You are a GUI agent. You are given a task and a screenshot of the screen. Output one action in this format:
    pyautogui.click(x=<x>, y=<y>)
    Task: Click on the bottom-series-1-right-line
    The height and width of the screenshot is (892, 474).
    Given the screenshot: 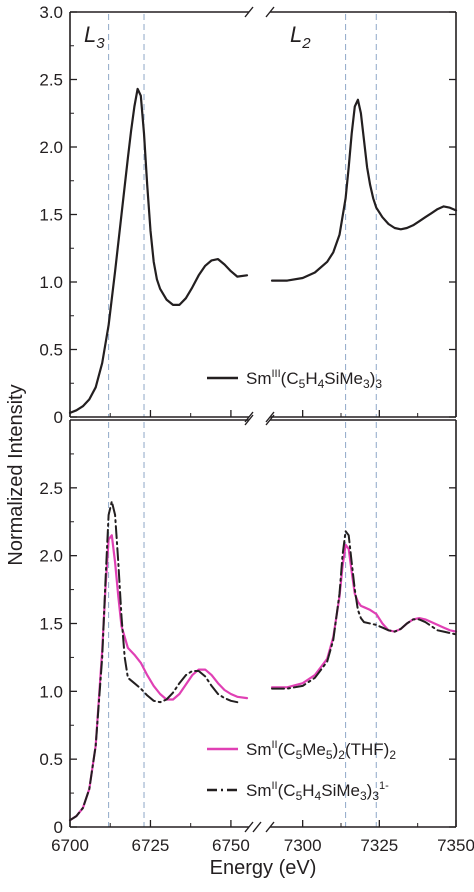 What is the action you would take?
    pyautogui.click(x=364, y=616)
    